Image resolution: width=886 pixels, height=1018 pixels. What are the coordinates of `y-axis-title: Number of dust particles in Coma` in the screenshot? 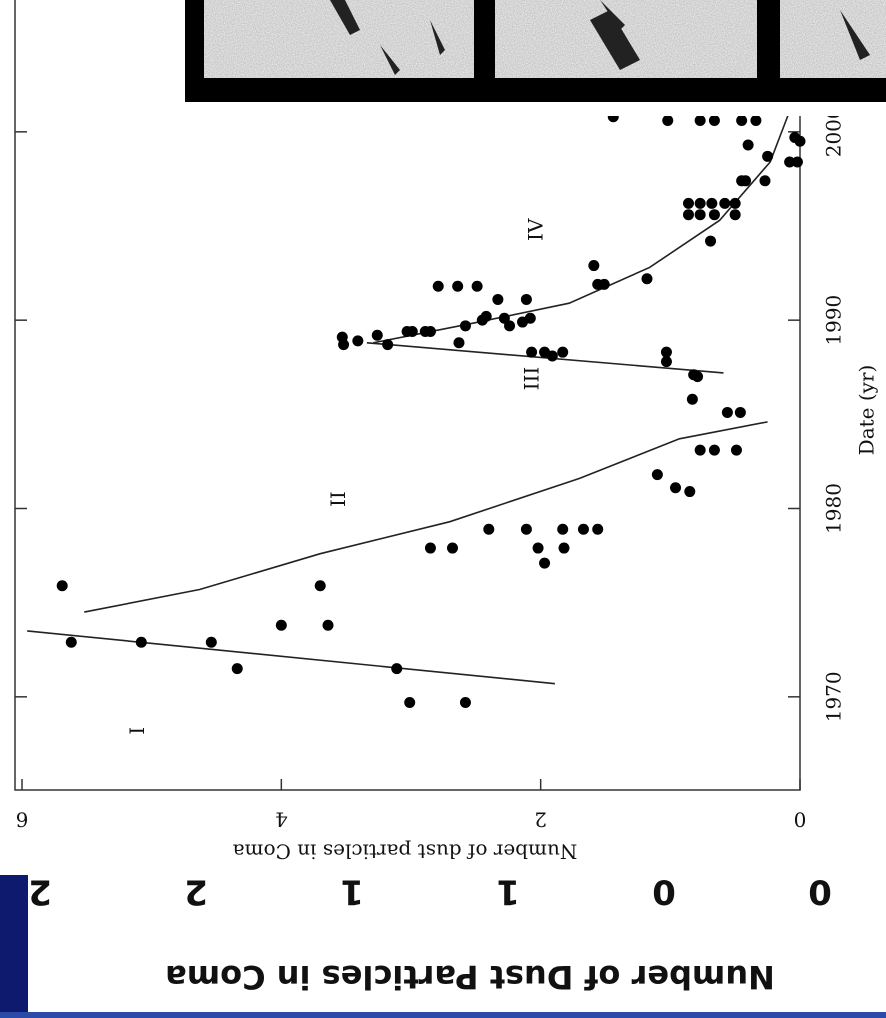 It's located at (405, 852).